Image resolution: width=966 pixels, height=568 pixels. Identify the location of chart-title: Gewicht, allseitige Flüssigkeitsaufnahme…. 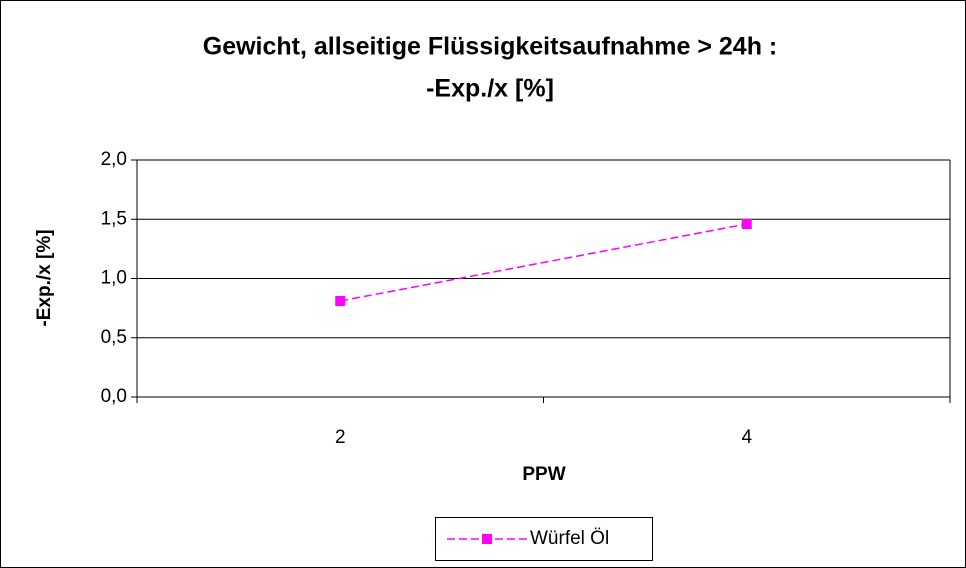
(490, 47).